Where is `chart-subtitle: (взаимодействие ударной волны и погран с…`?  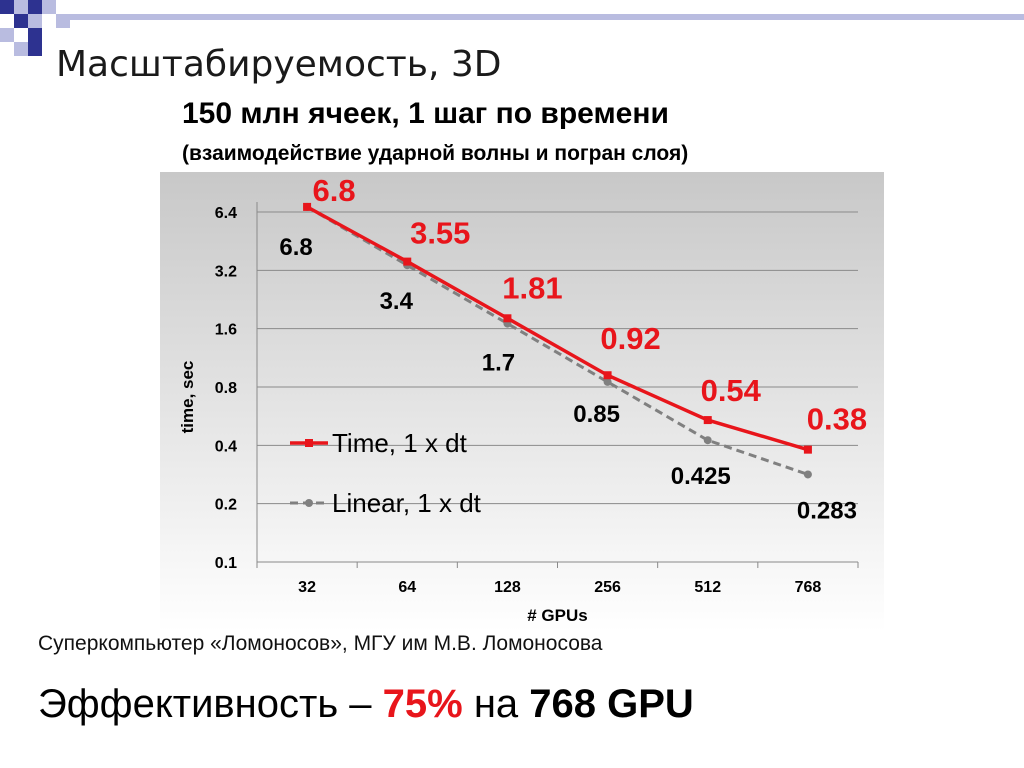 chart-subtitle: (взаимодействие ударной волны и погран с… is located at coordinates (435, 153).